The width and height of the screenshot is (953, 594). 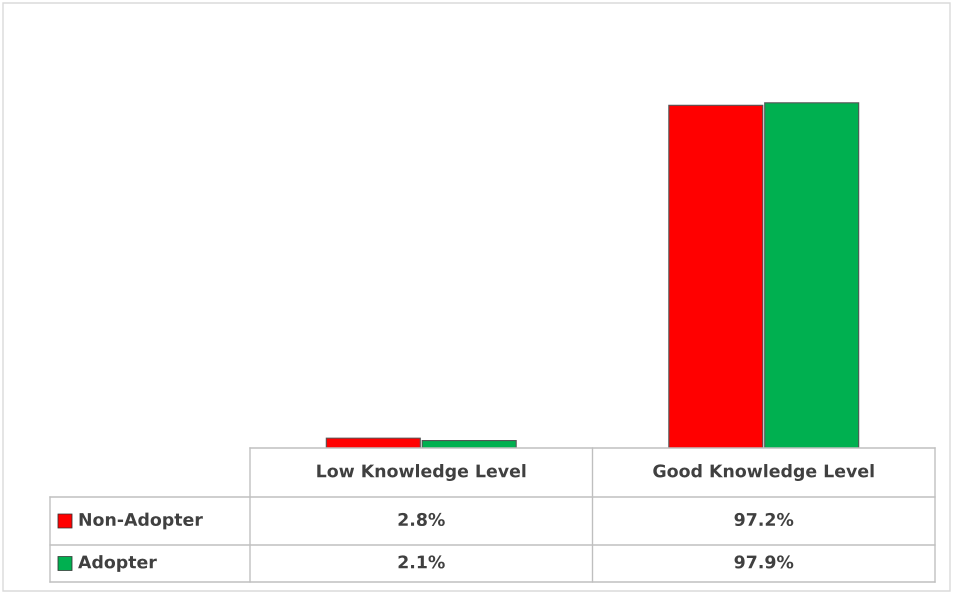 What do you see at coordinates (763, 472) in the screenshot?
I see `x-tick-label: Good Knowledge Level` at bounding box center [763, 472].